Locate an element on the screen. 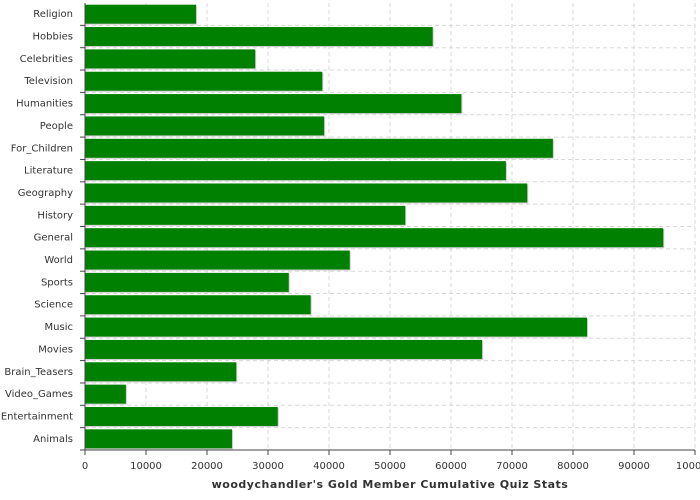 The height and width of the screenshot is (500, 700). y-tick-label: Entertainment is located at coordinates (37, 416).